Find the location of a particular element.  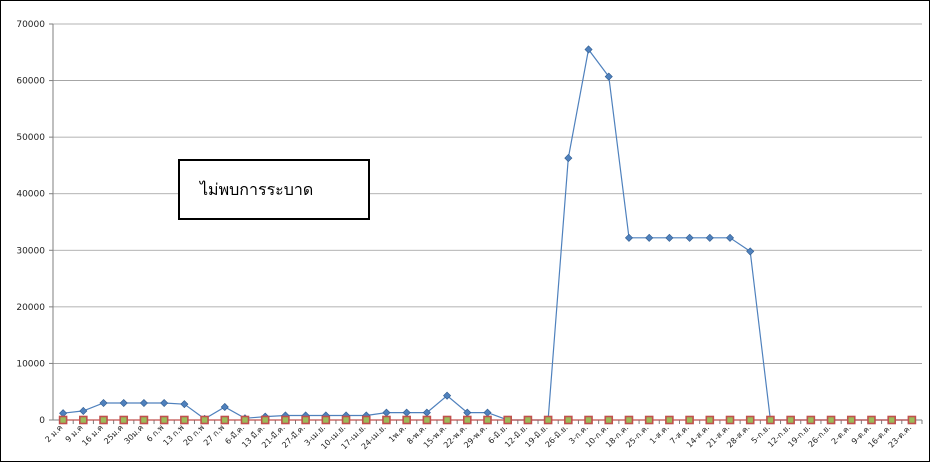

x-tick-label: 30ม.ค is located at coordinates (133, 434).